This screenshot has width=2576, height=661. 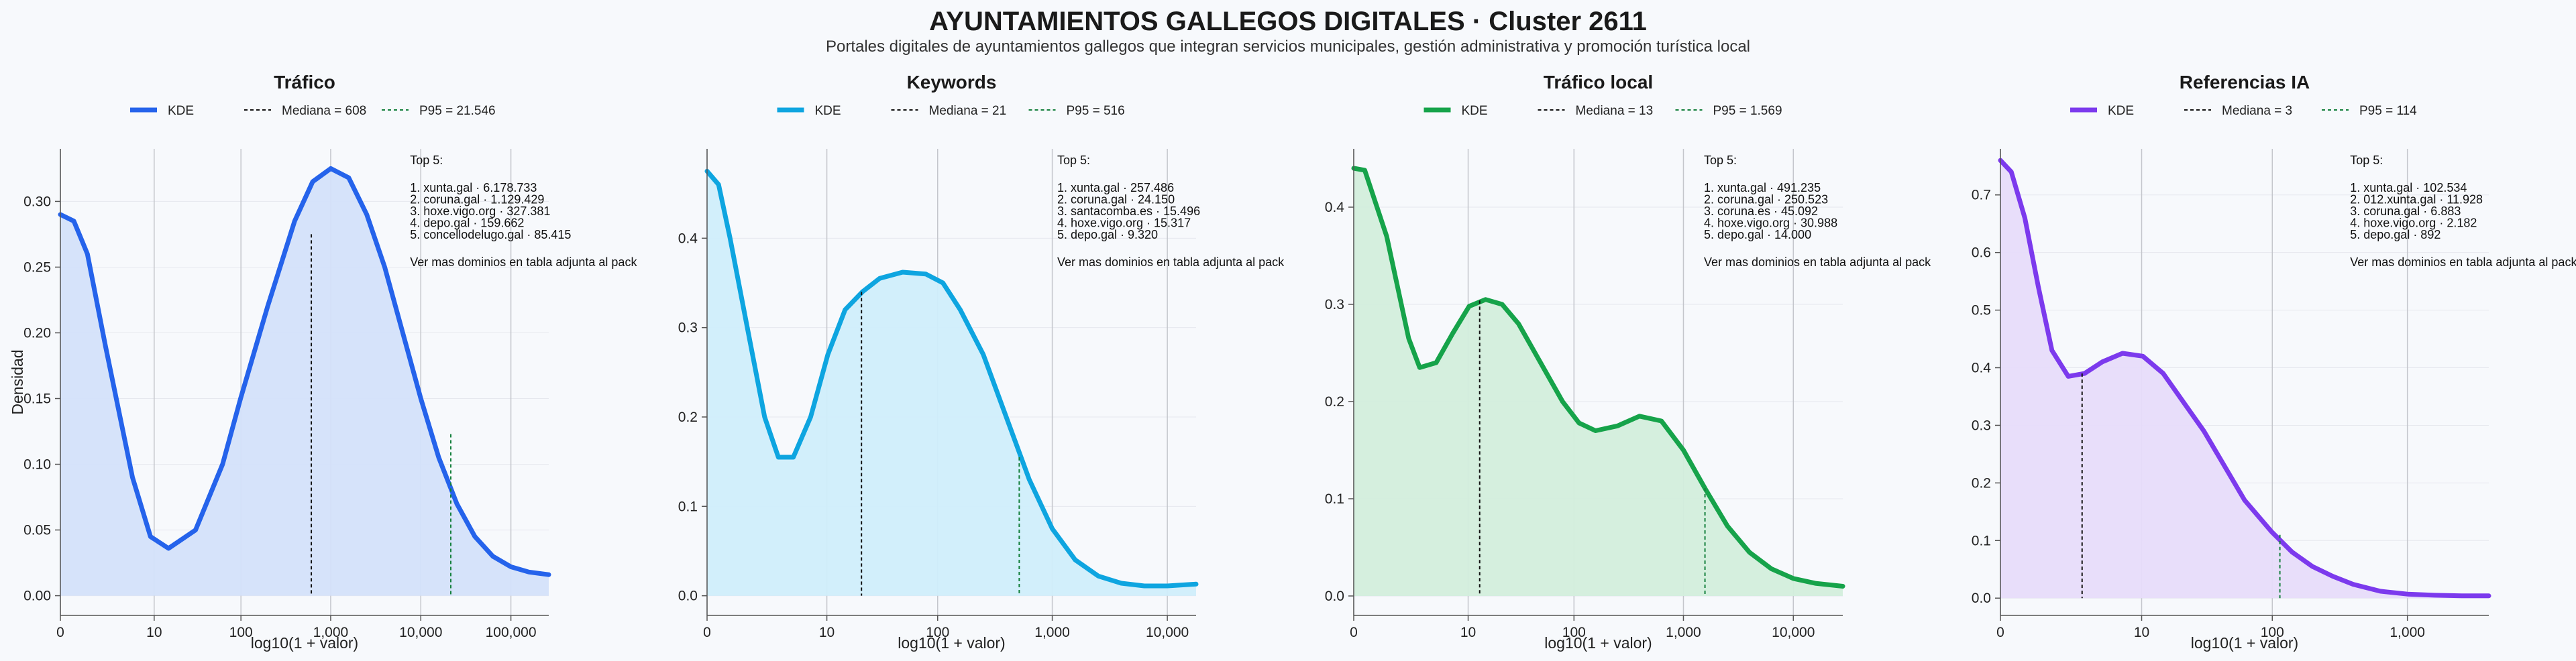 What do you see at coordinates (37, 267) in the screenshot?
I see `y-tick-label: 0.25` at bounding box center [37, 267].